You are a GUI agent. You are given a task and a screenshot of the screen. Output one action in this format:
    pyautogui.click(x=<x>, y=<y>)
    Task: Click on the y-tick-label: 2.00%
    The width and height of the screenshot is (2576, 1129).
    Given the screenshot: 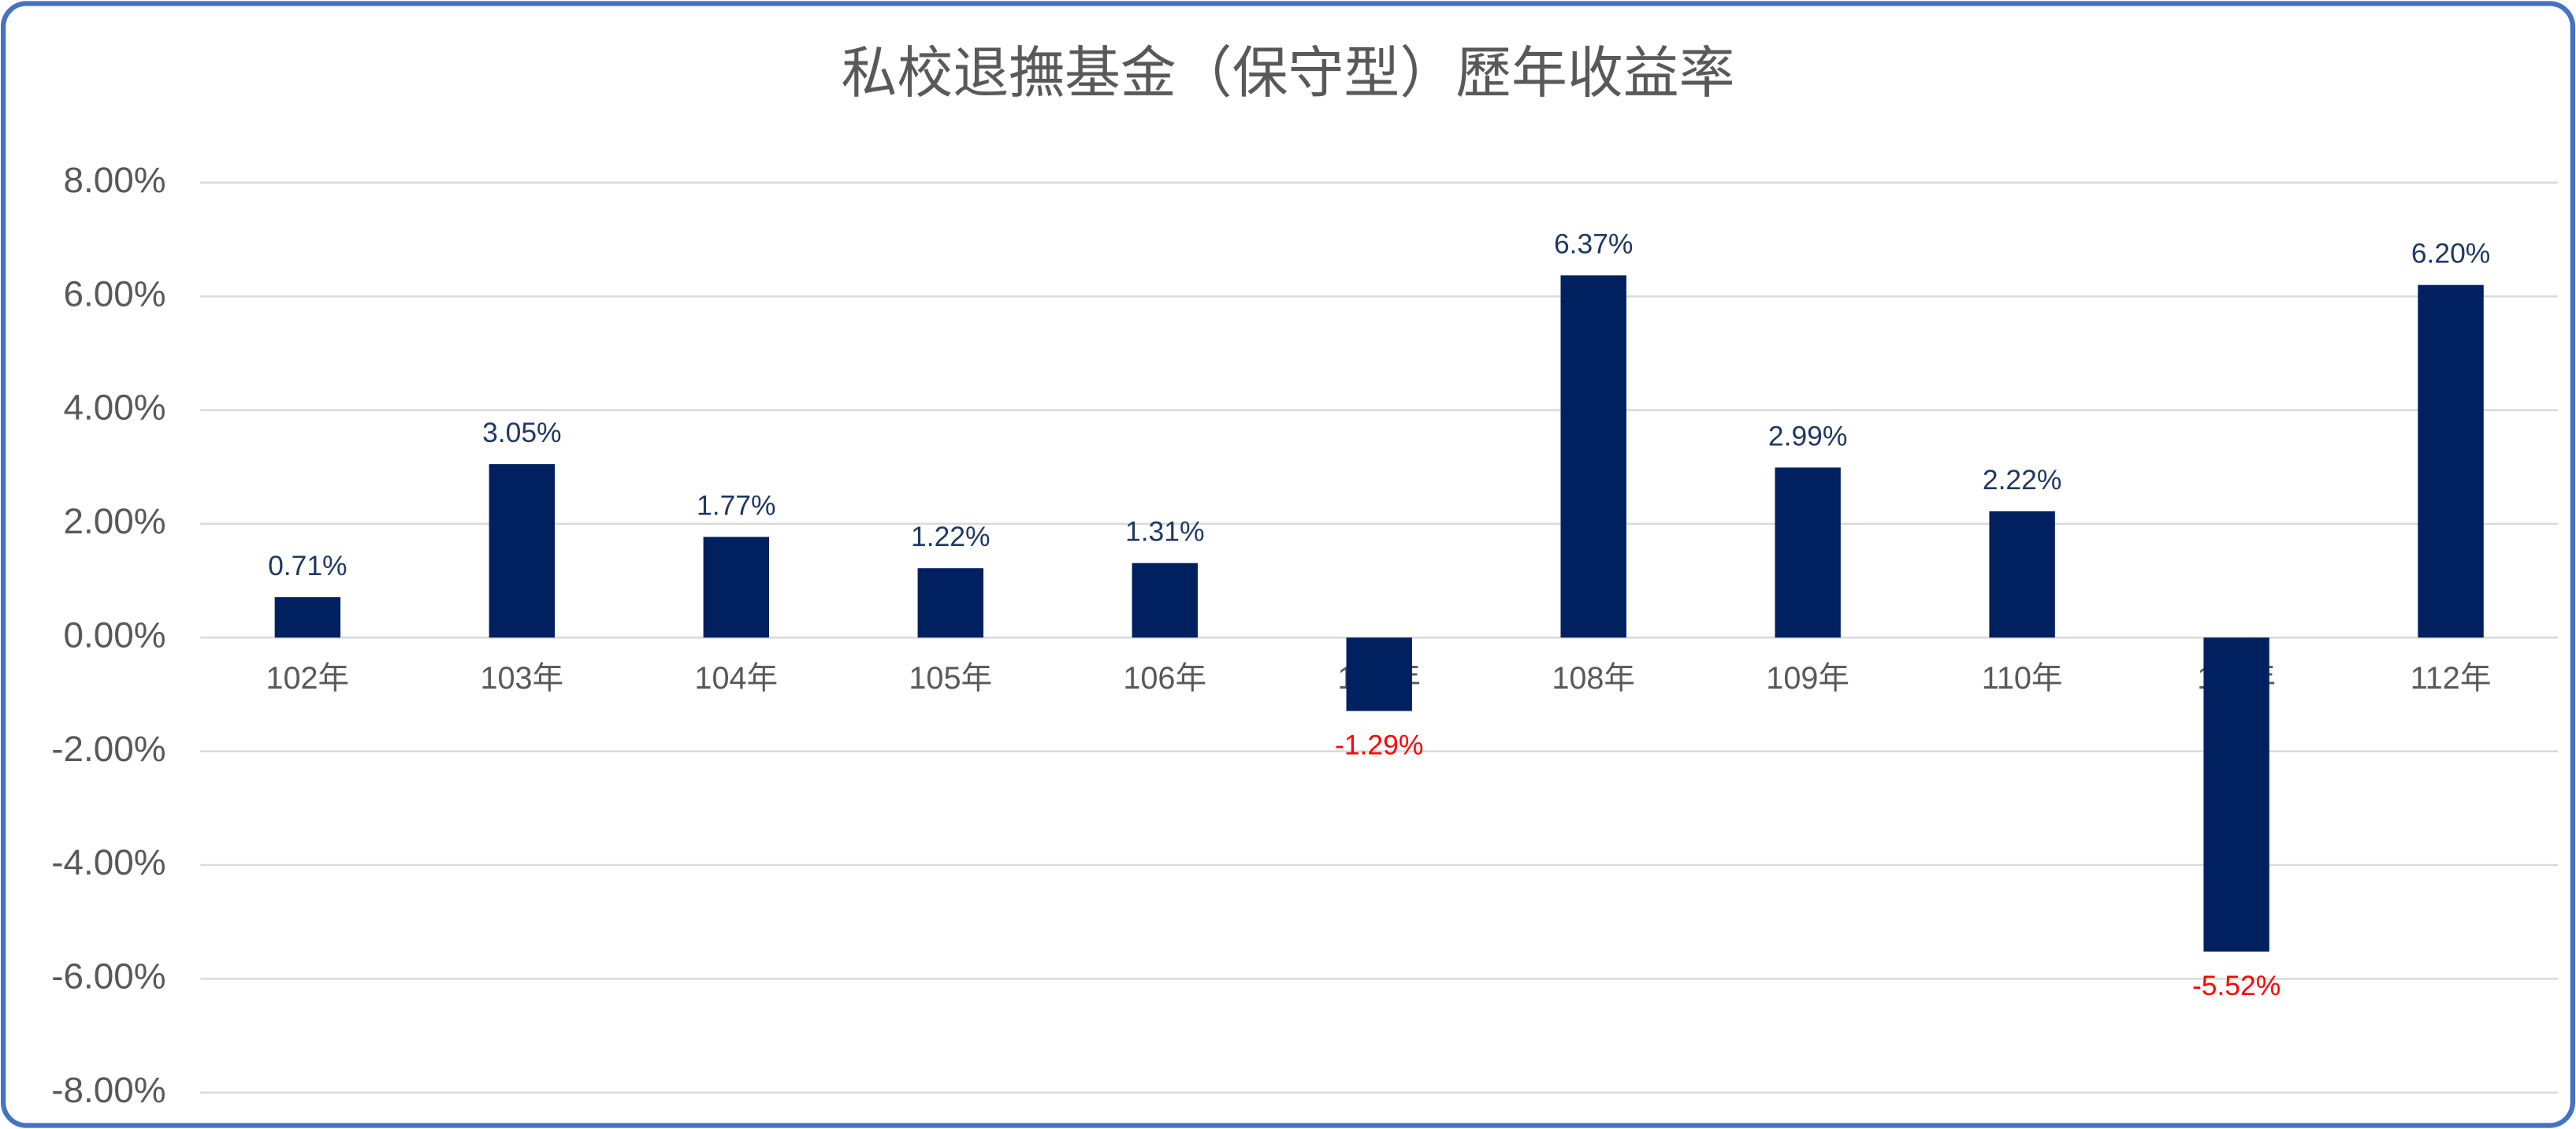 What is the action you would take?
    pyautogui.click(x=115, y=520)
    